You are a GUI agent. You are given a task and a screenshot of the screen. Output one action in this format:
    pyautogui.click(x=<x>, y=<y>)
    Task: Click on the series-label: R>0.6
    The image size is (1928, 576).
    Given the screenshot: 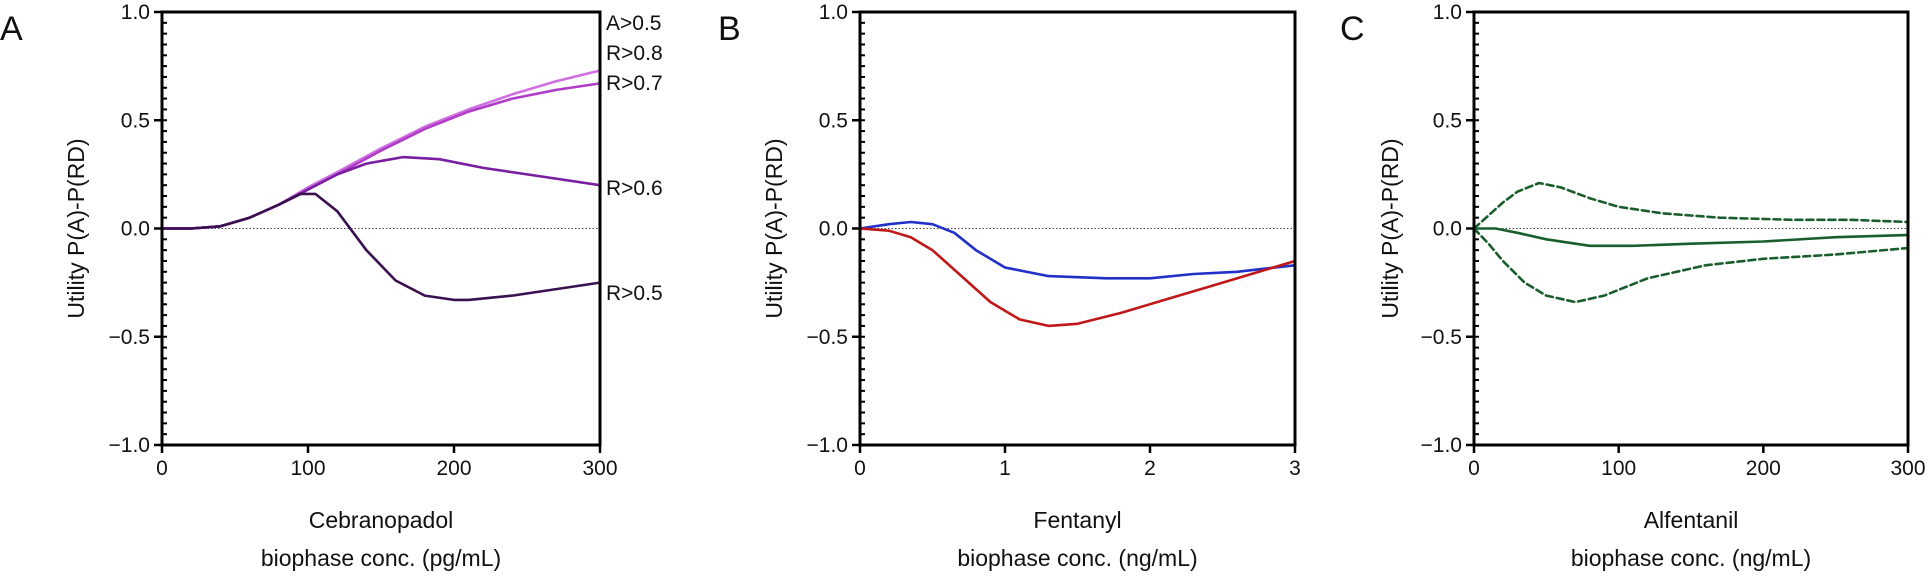 What is the action you would take?
    pyautogui.click(x=634, y=188)
    